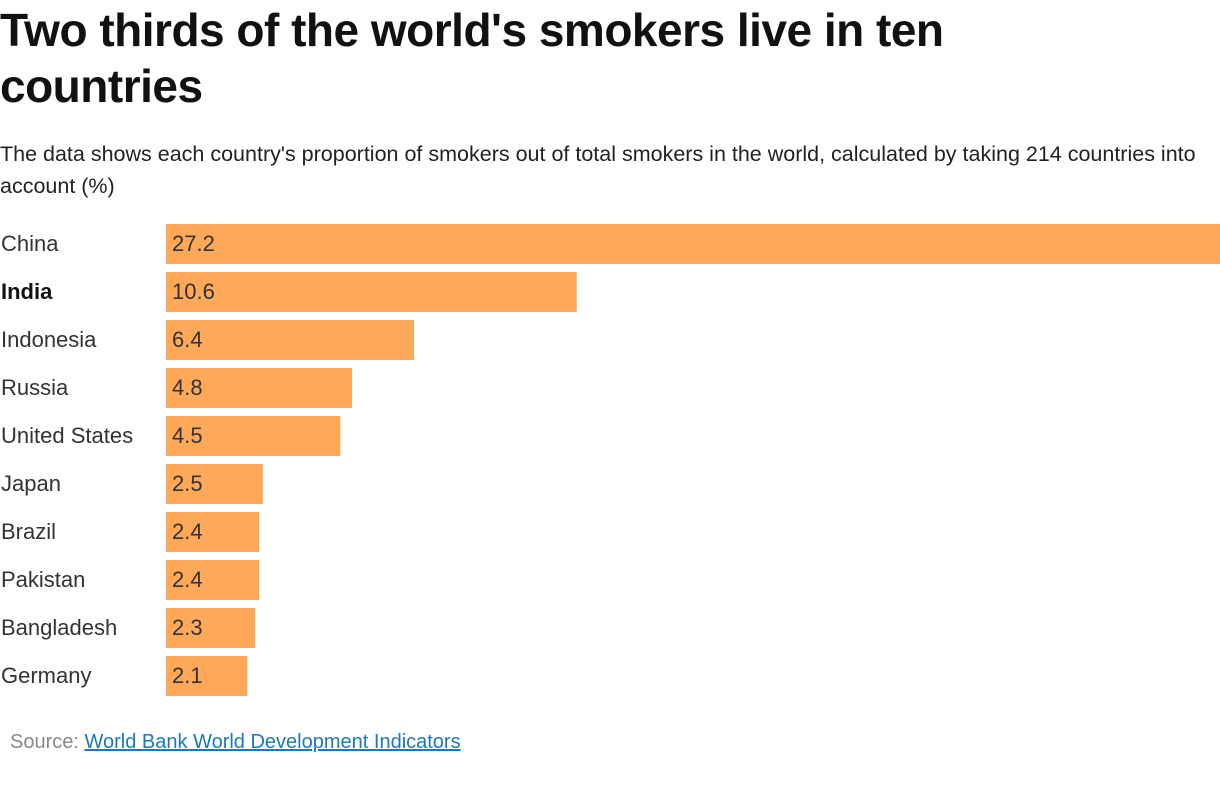 The image size is (1220, 808). What do you see at coordinates (193, 291) in the screenshot?
I see `value-label: 10.6` at bounding box center [193, 291].